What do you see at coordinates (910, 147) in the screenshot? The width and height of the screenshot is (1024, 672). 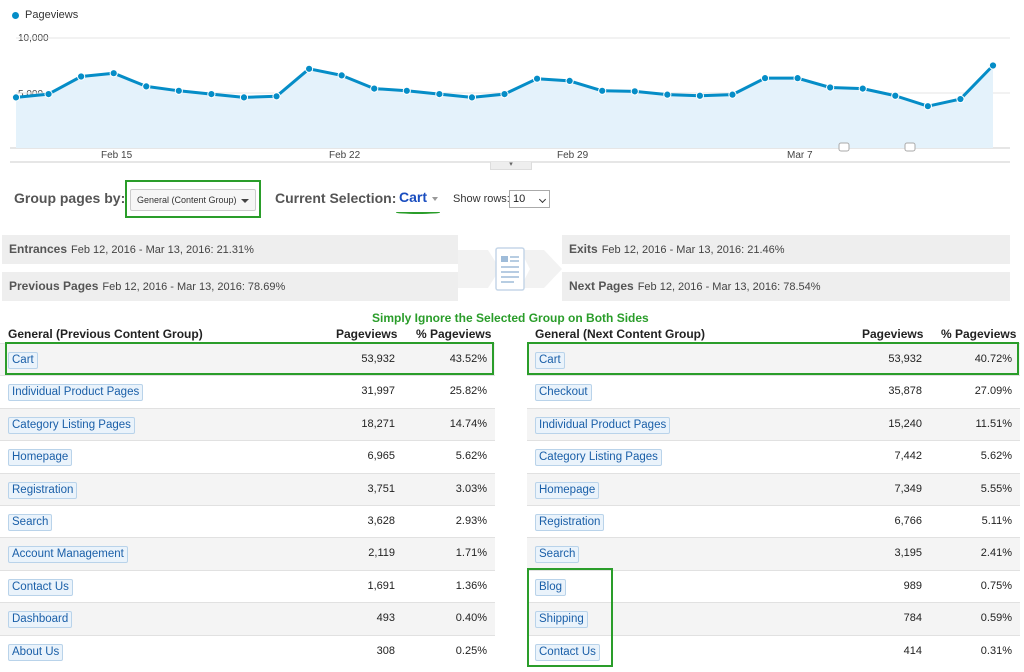 I see `annotation-marker-icon` at bounding box center [910, 147].